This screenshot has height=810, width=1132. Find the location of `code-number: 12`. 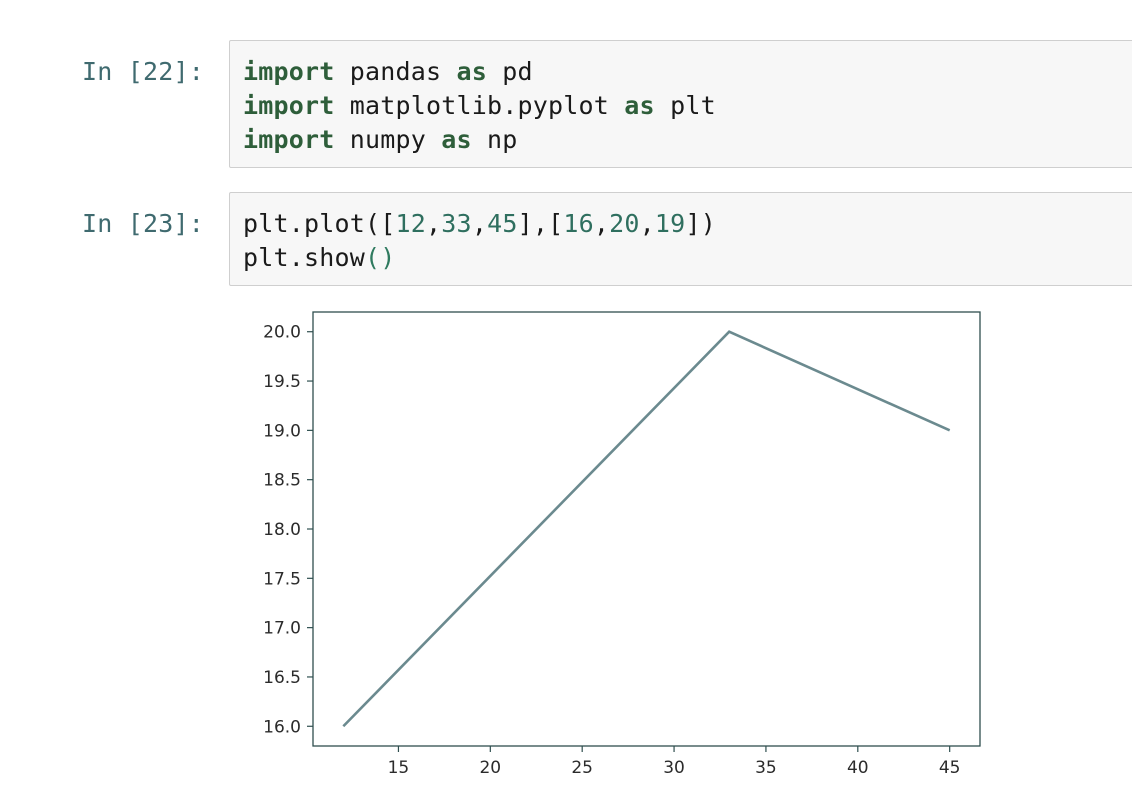

code-number: 12 is located at coordinates (411, 223).